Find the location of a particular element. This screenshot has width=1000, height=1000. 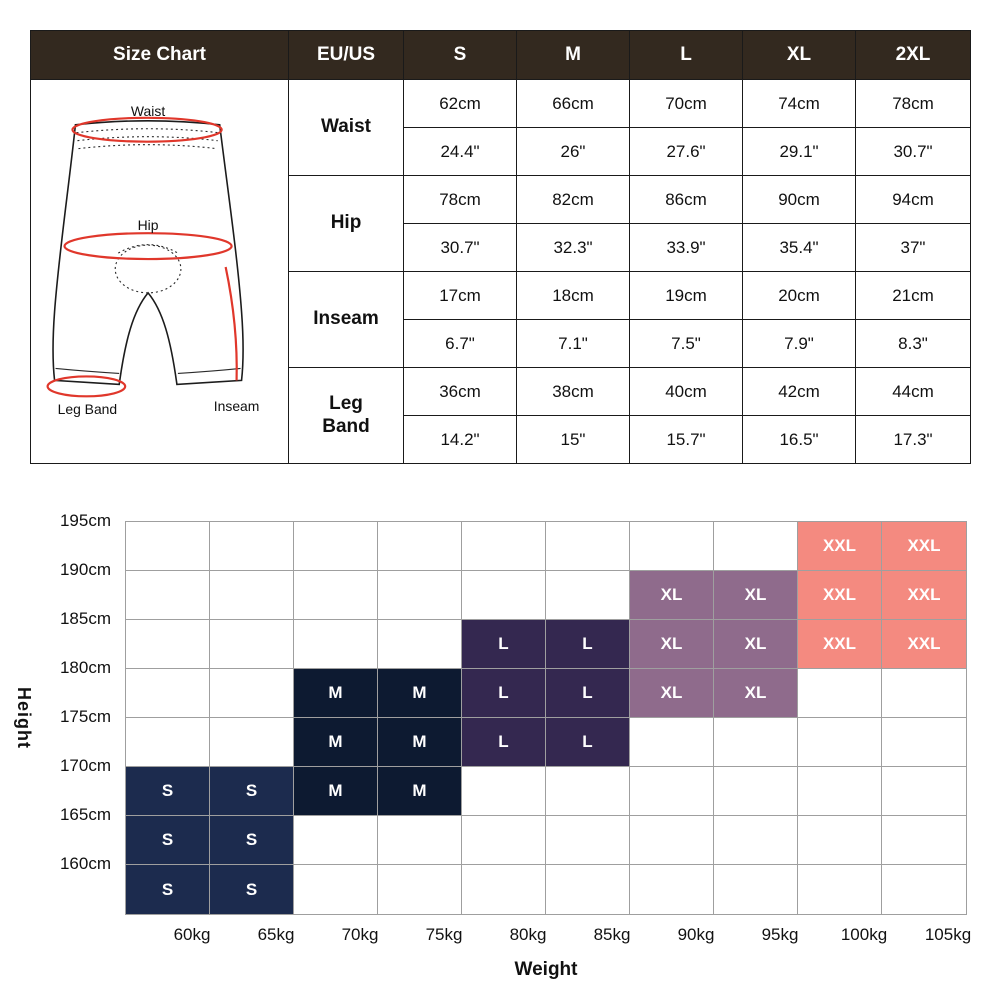

table-row: Inseam 17cm 18cm 19cm 20cm 21cm is located at coordinates (501, 319).